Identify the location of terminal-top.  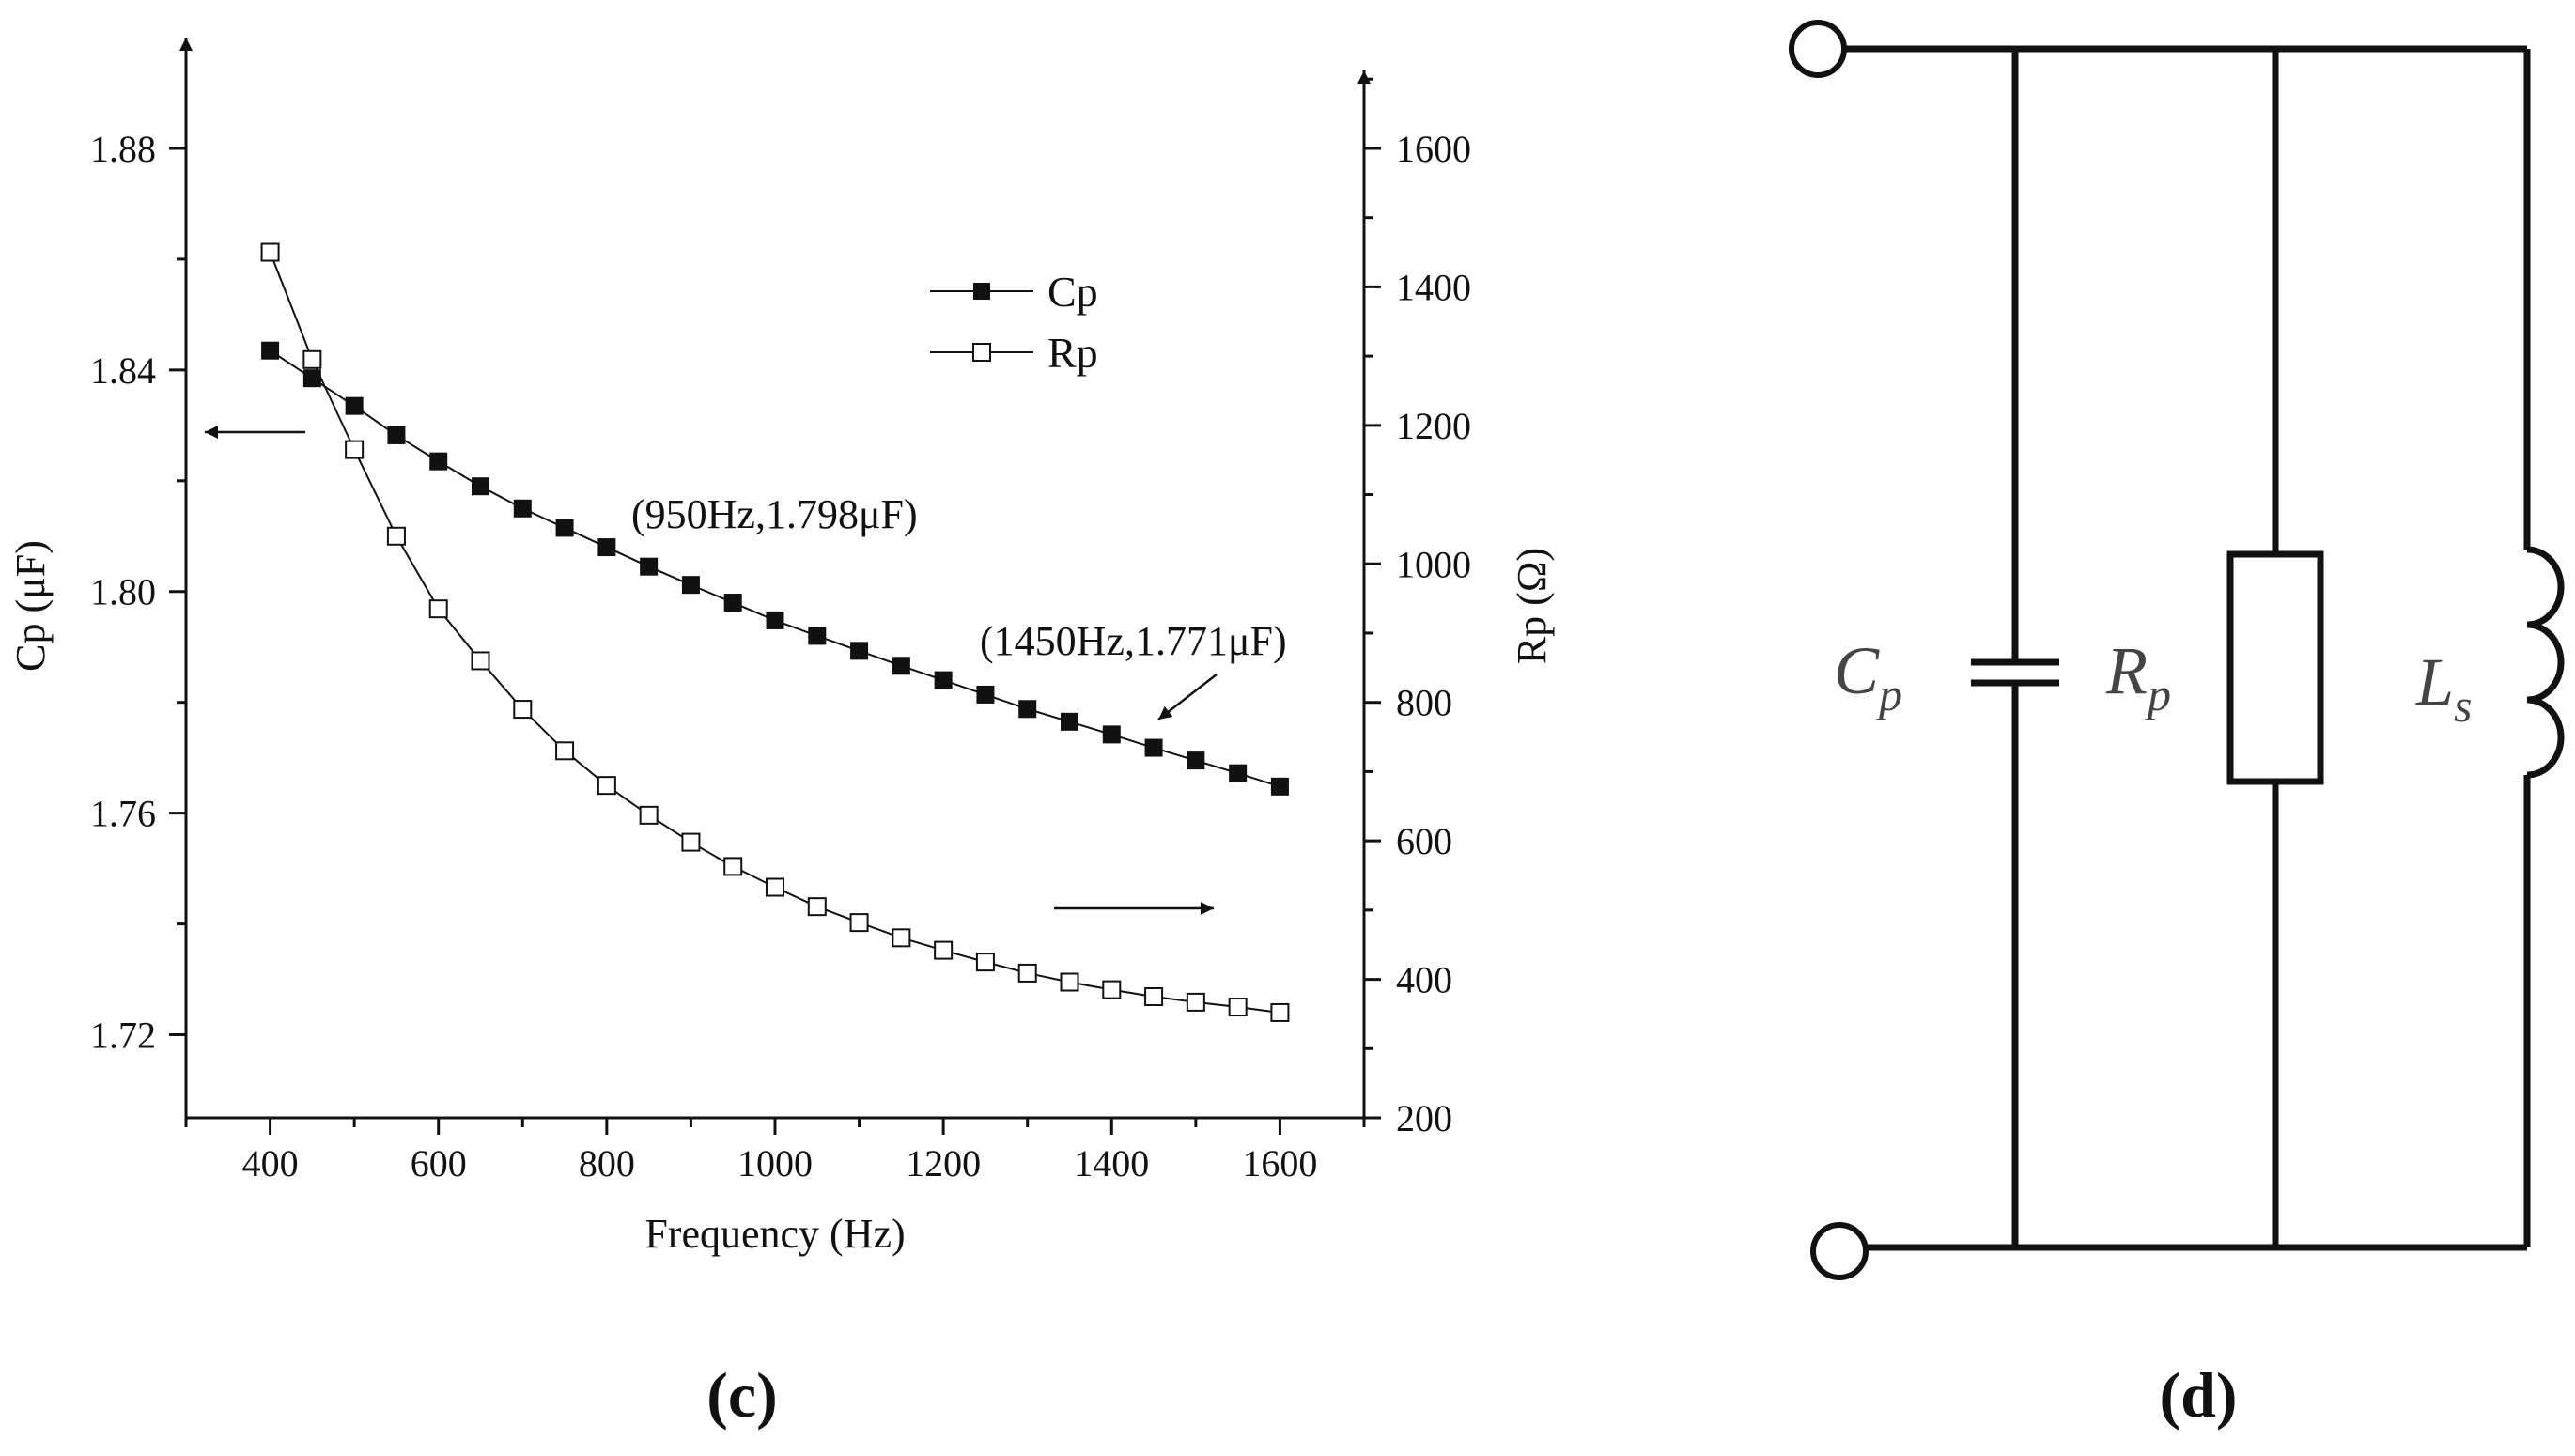
(1818, 49).